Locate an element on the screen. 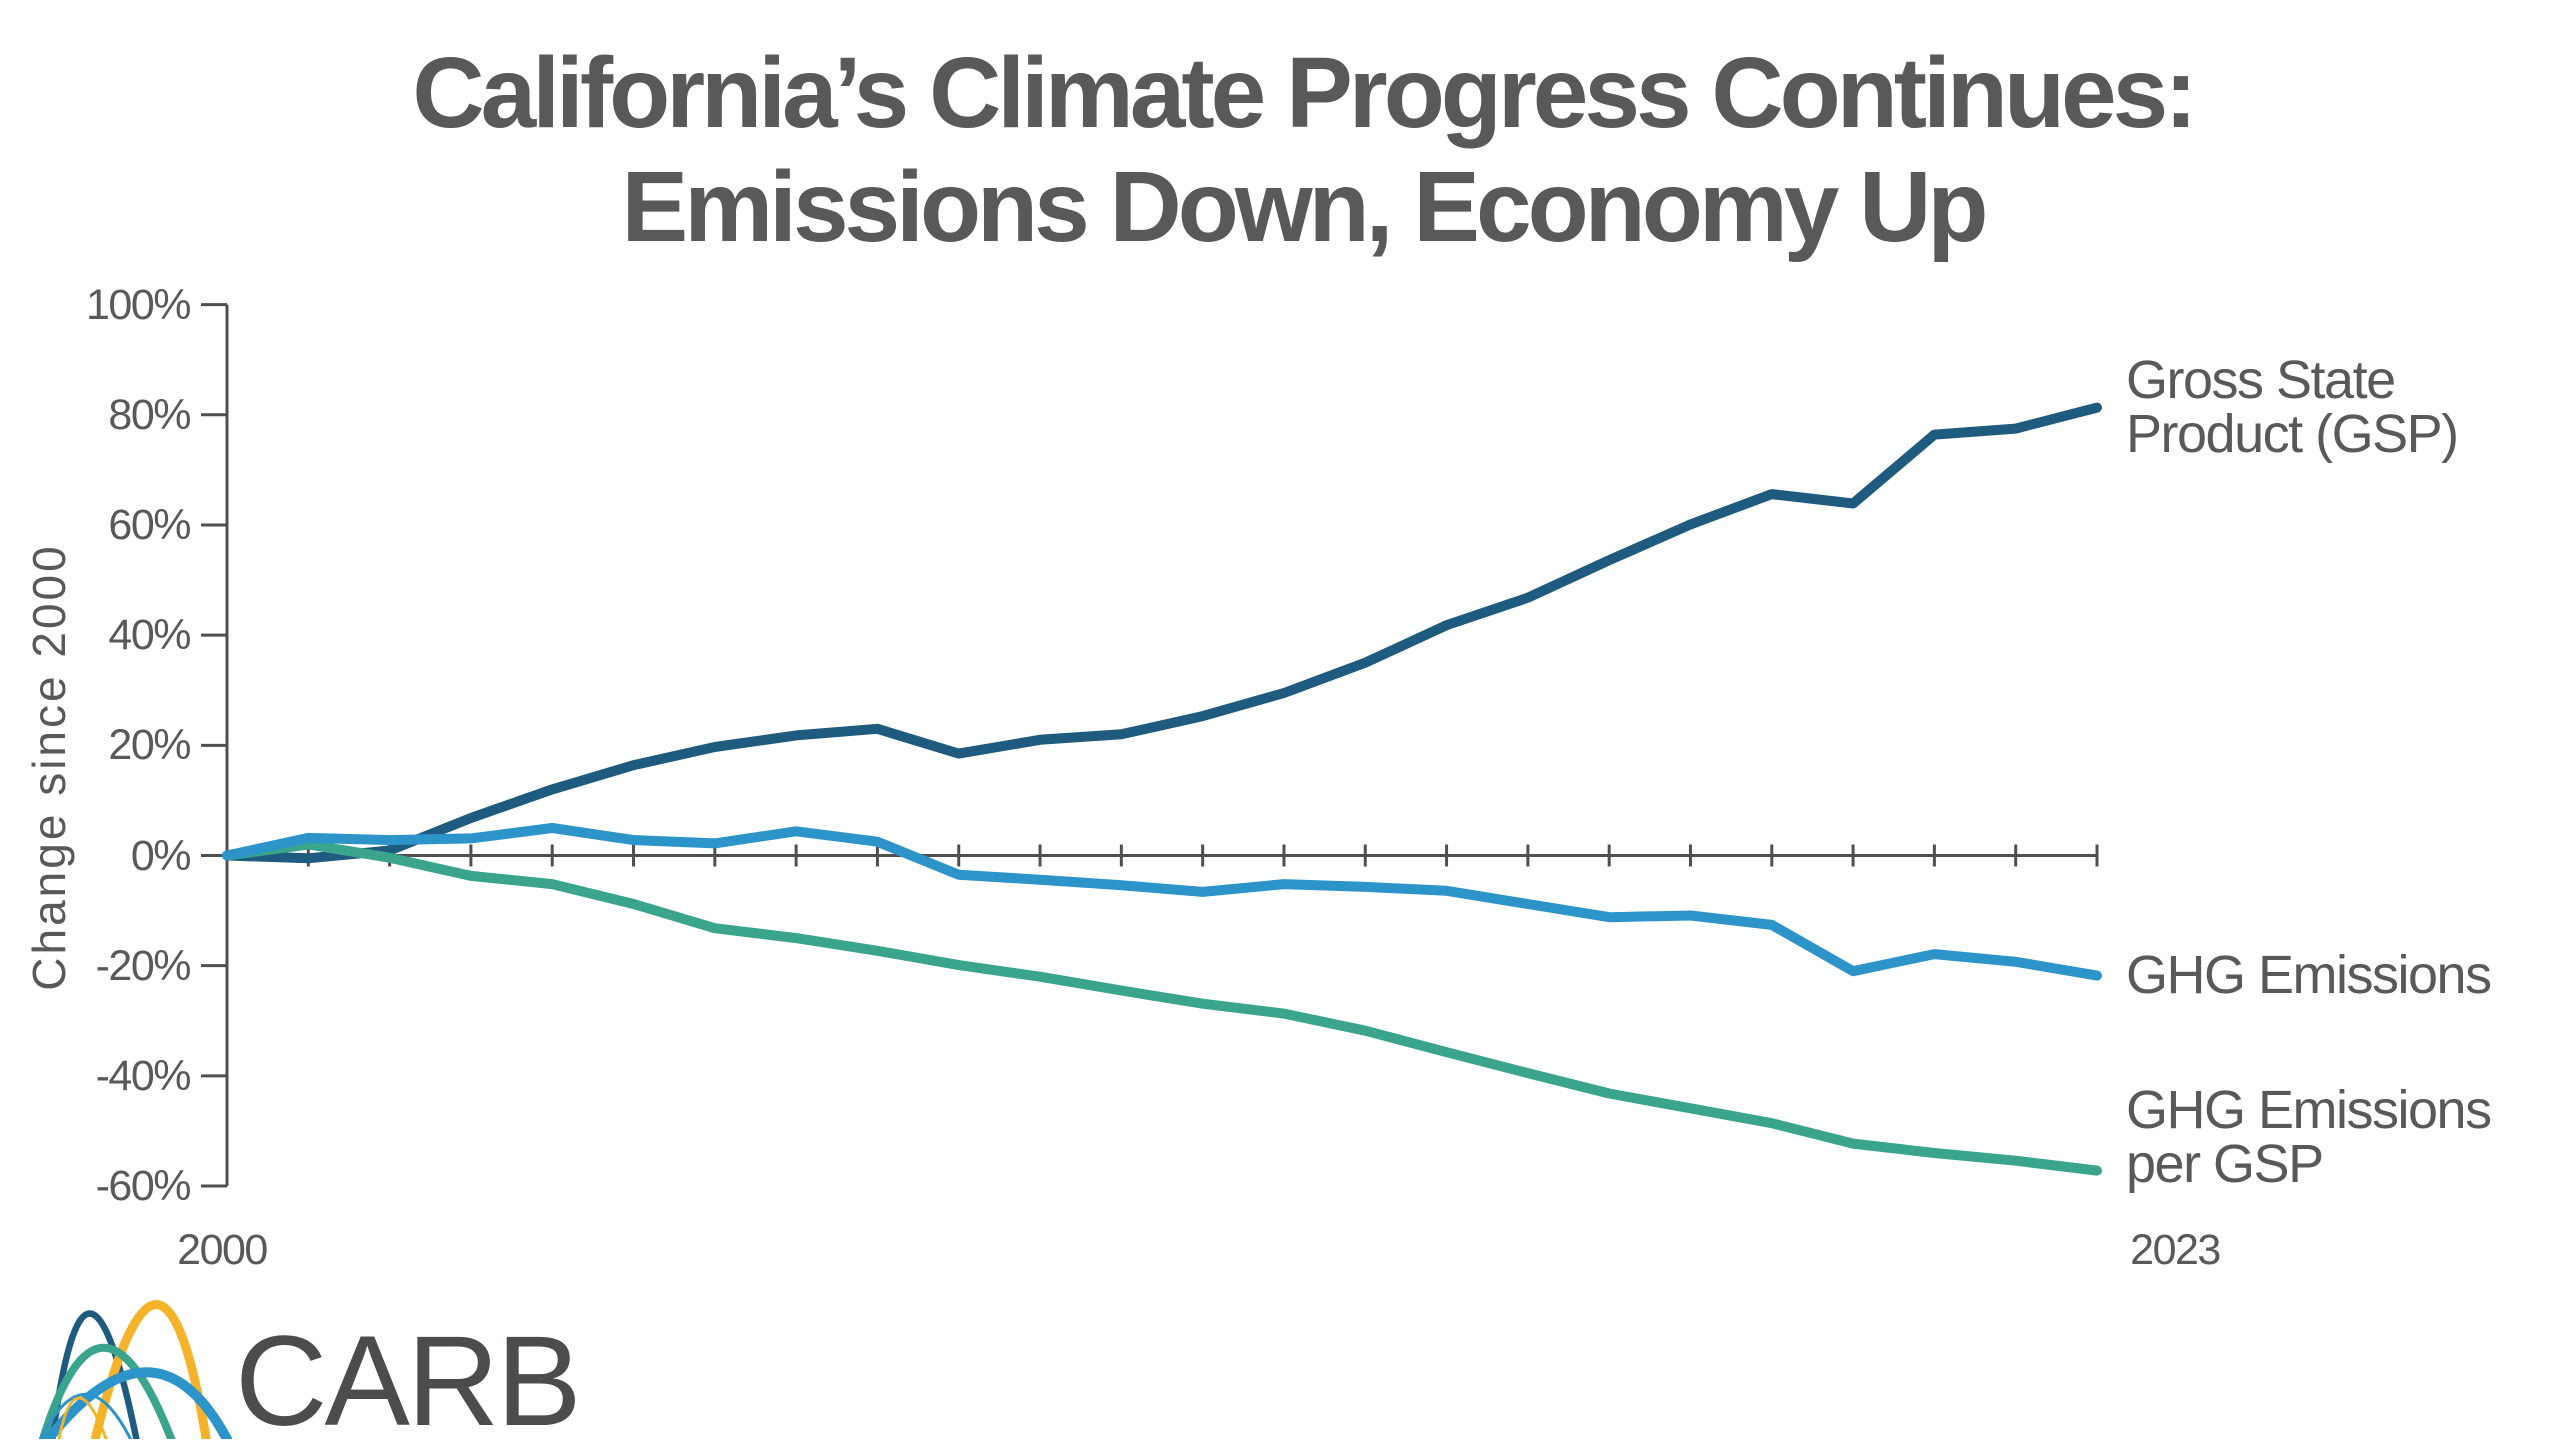 The width and height of the screenshot is (2560, 1453). series-label-gsp-line-1: Gross State is located at coordinates (2261, 380).